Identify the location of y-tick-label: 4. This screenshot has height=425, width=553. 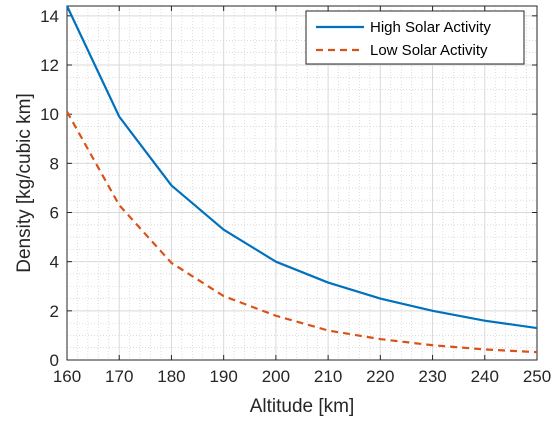
(54, 262).